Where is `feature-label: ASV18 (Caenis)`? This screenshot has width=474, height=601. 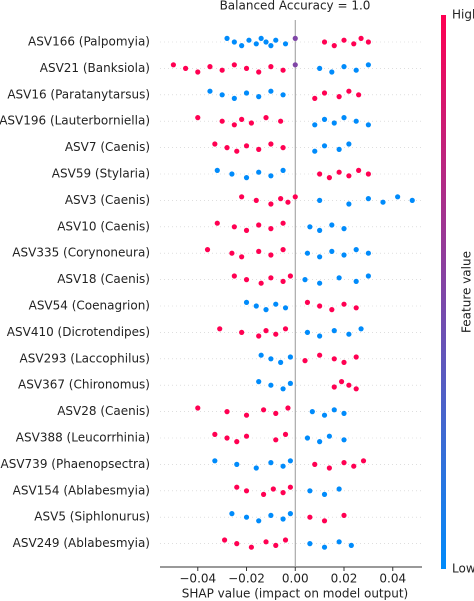 feature-label: ASV18 (Caenis) is located at coordinates (103, 279).